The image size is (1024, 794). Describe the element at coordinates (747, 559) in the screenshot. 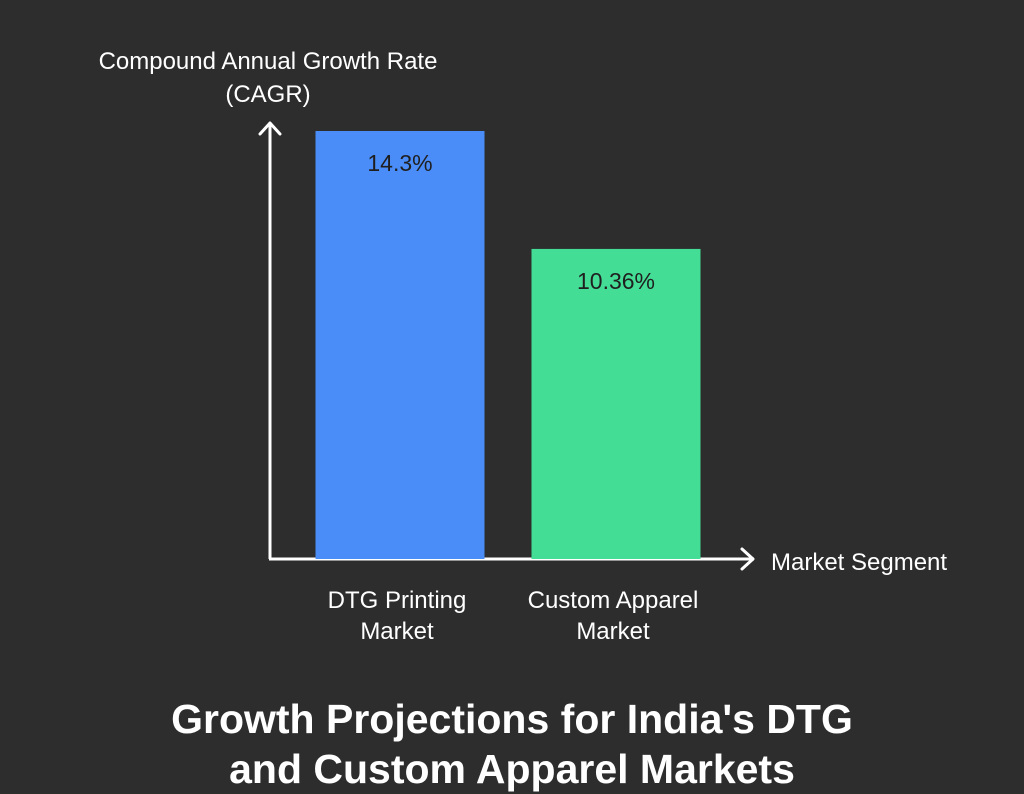

I see `x-axis-arrowhead` at that location.